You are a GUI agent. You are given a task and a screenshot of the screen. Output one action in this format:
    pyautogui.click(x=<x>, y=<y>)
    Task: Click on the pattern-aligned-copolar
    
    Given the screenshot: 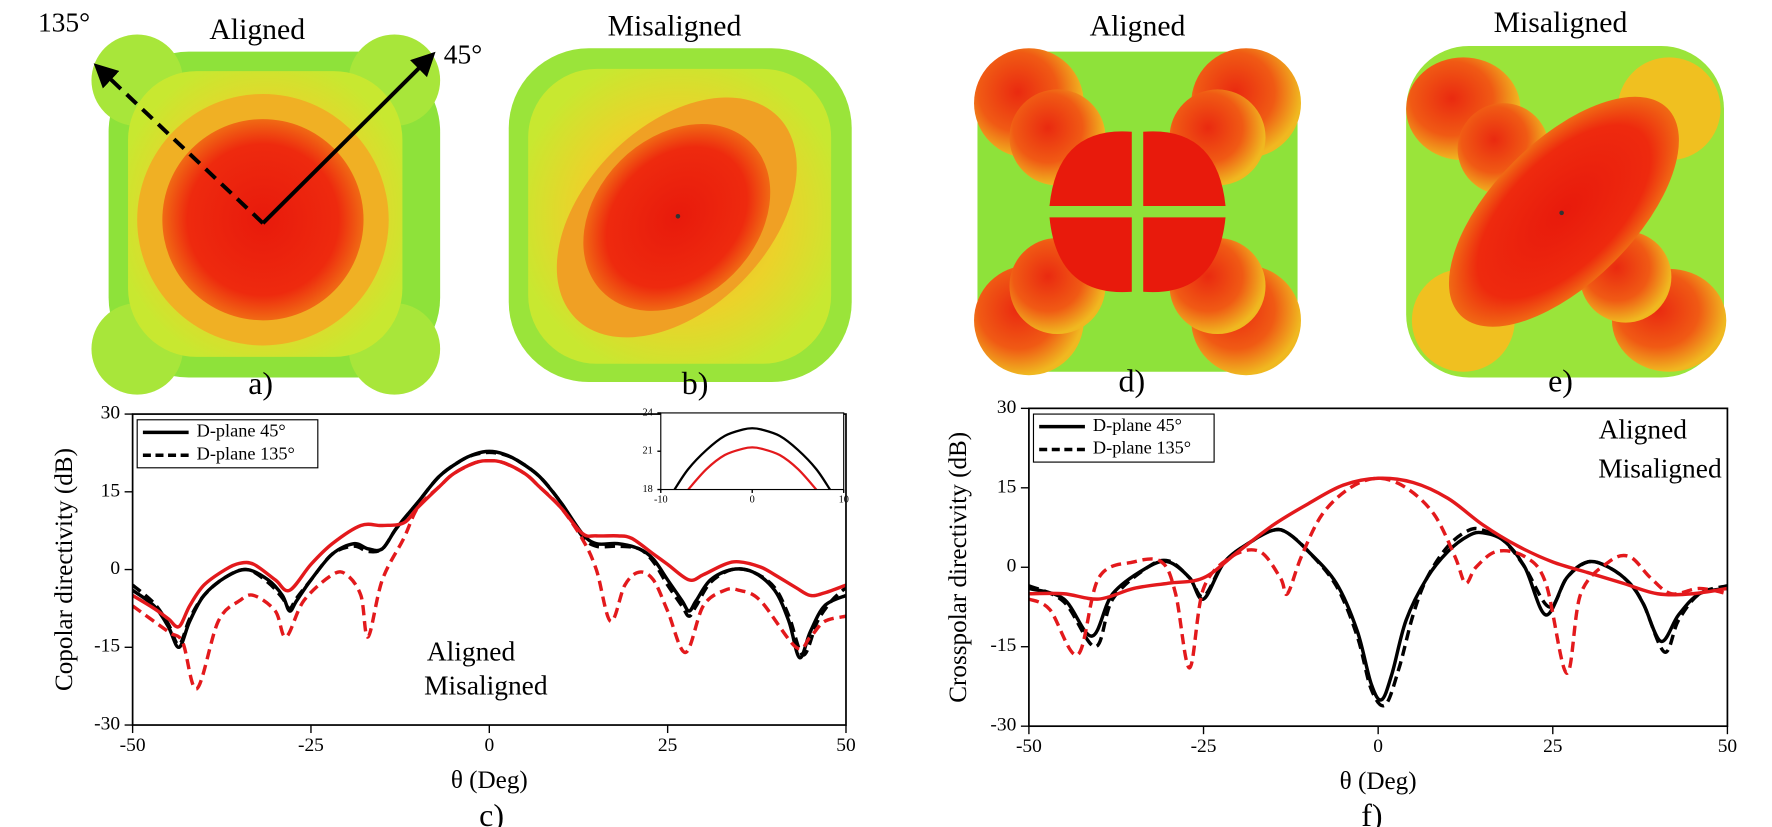 What is the action you would take?
    pyautogui.click(x=266, y=214)
    